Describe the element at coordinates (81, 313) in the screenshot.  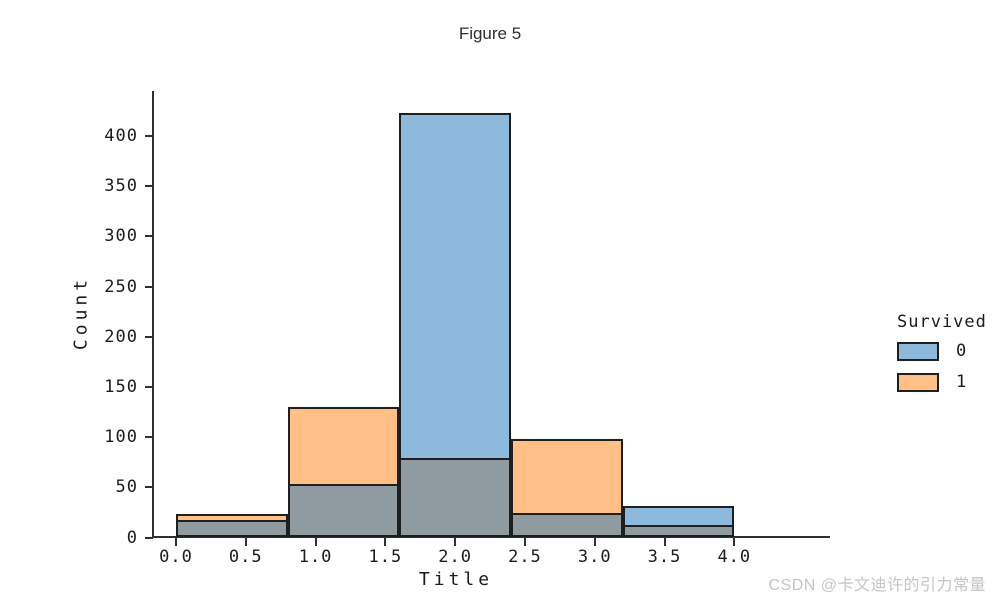
I see `y-axis-label: Count` at that location.